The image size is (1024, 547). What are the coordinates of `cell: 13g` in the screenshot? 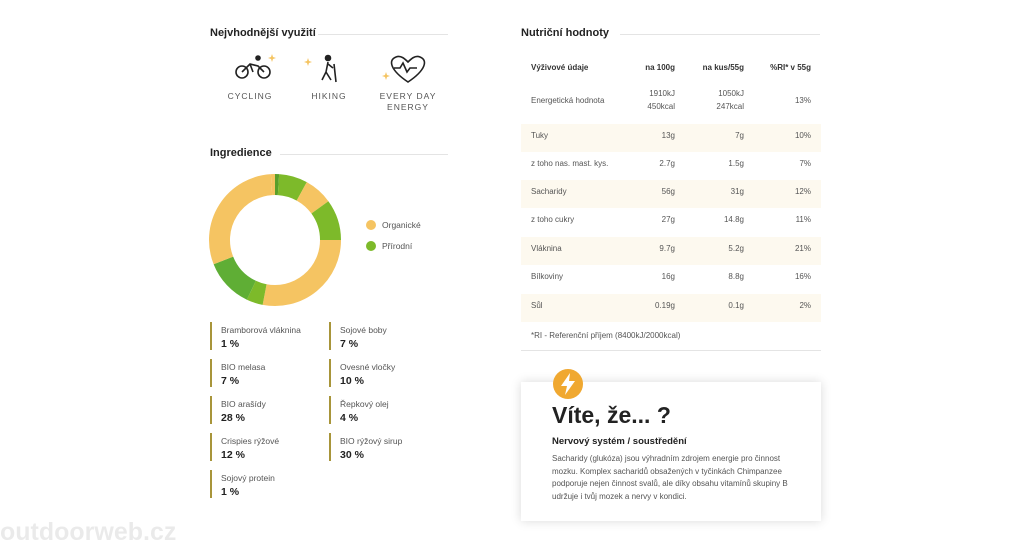 It's located at (668, 135).